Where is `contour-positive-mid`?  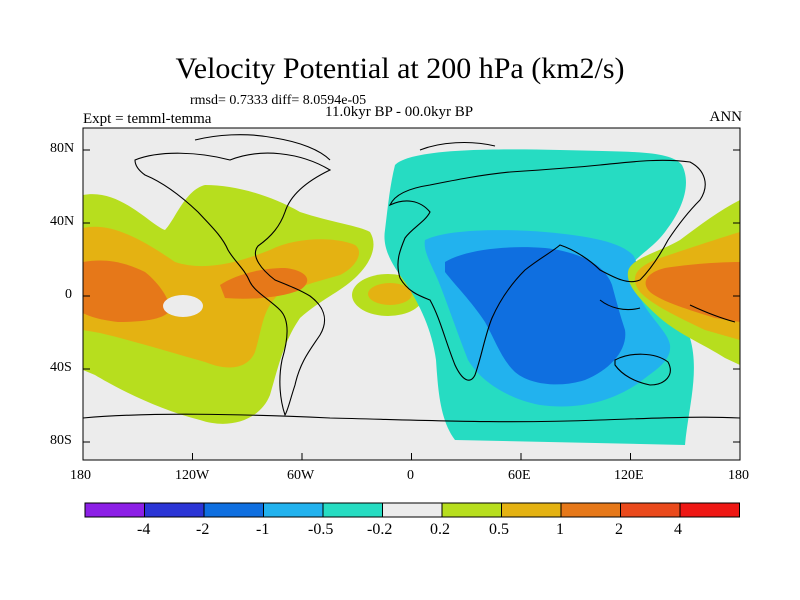 contour-positive-mid is located at coordinates (221, 297).